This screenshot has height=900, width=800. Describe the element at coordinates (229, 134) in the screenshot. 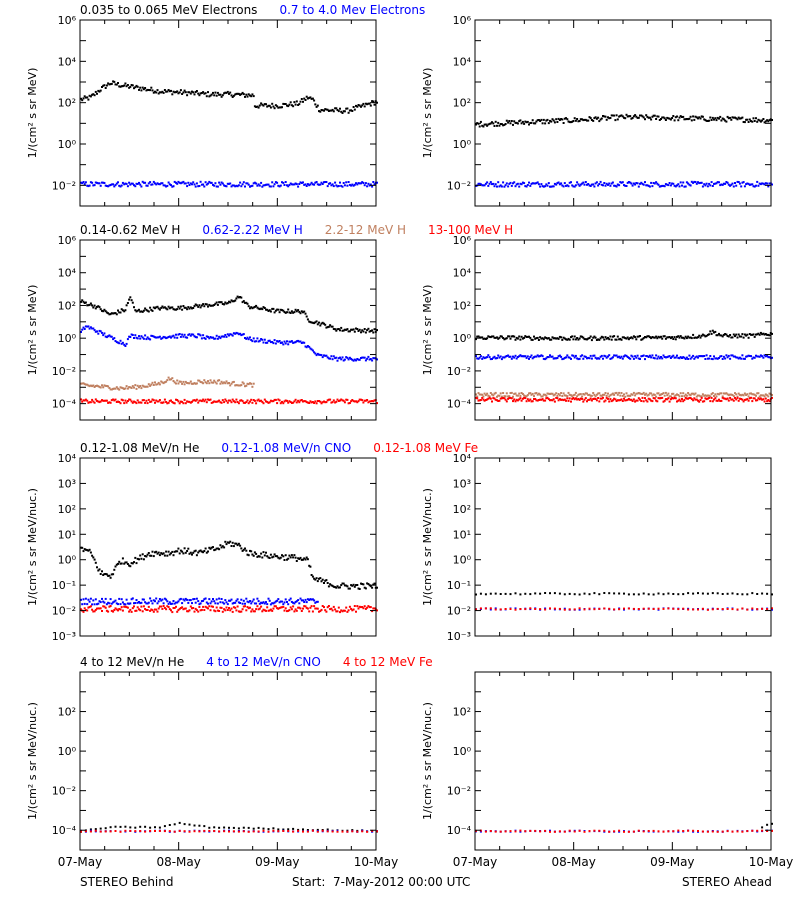

I see `electrons-behind-data-points` at that location.